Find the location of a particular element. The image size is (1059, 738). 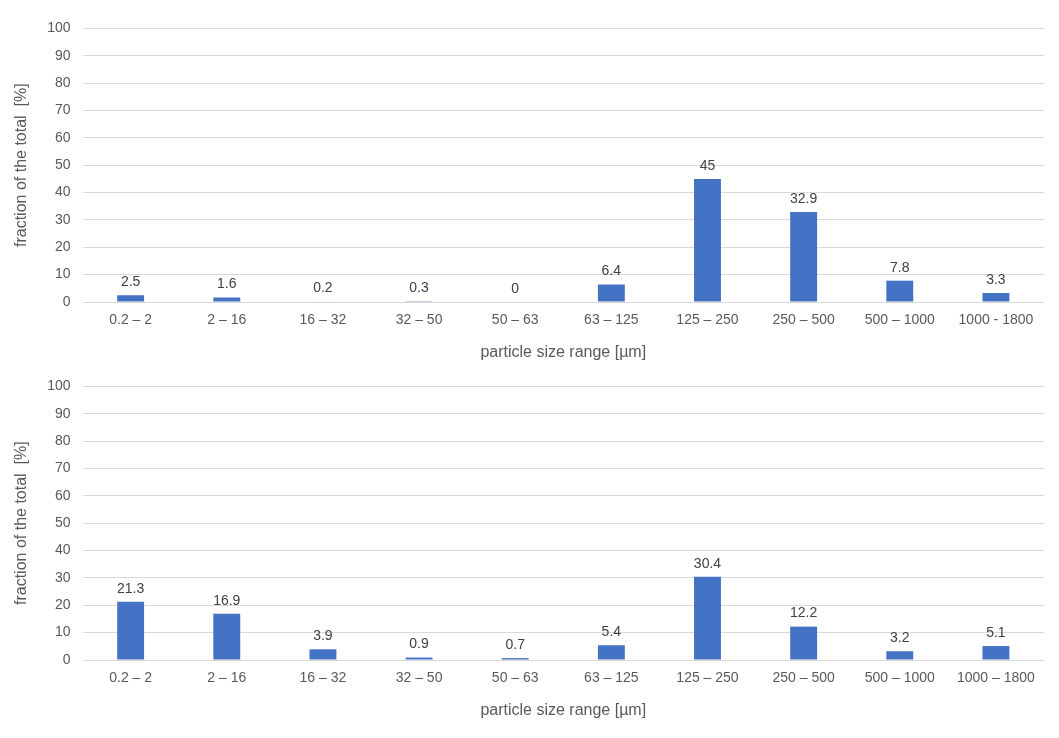

data-label: 6.4 is located at coordinates (611, 270).